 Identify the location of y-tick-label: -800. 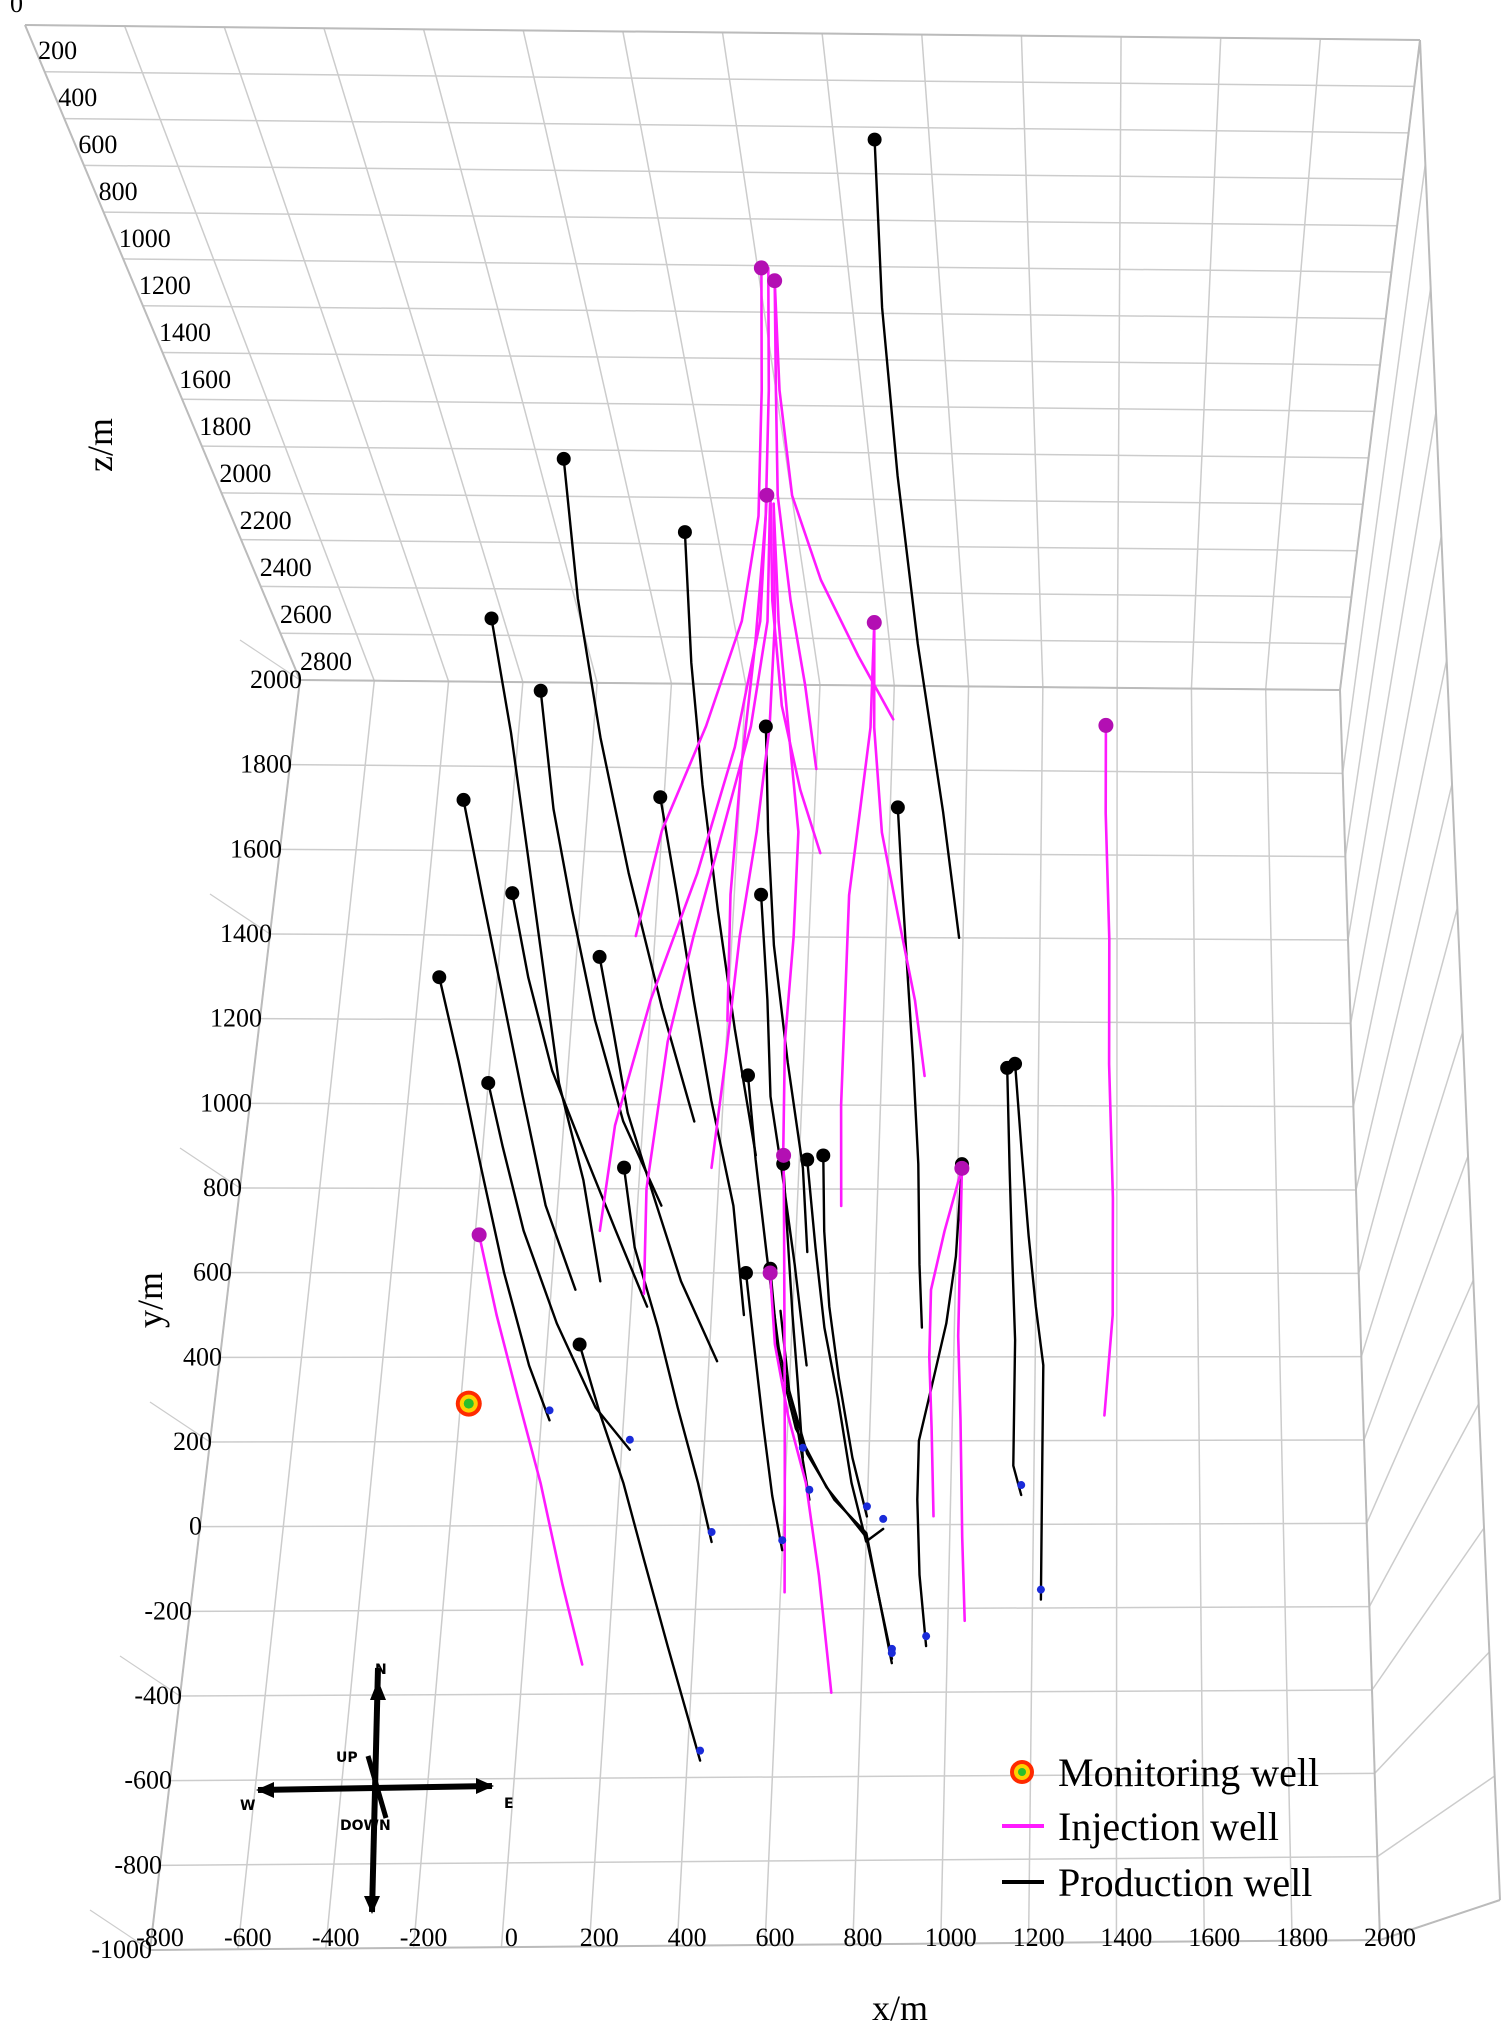
(138, 1864).